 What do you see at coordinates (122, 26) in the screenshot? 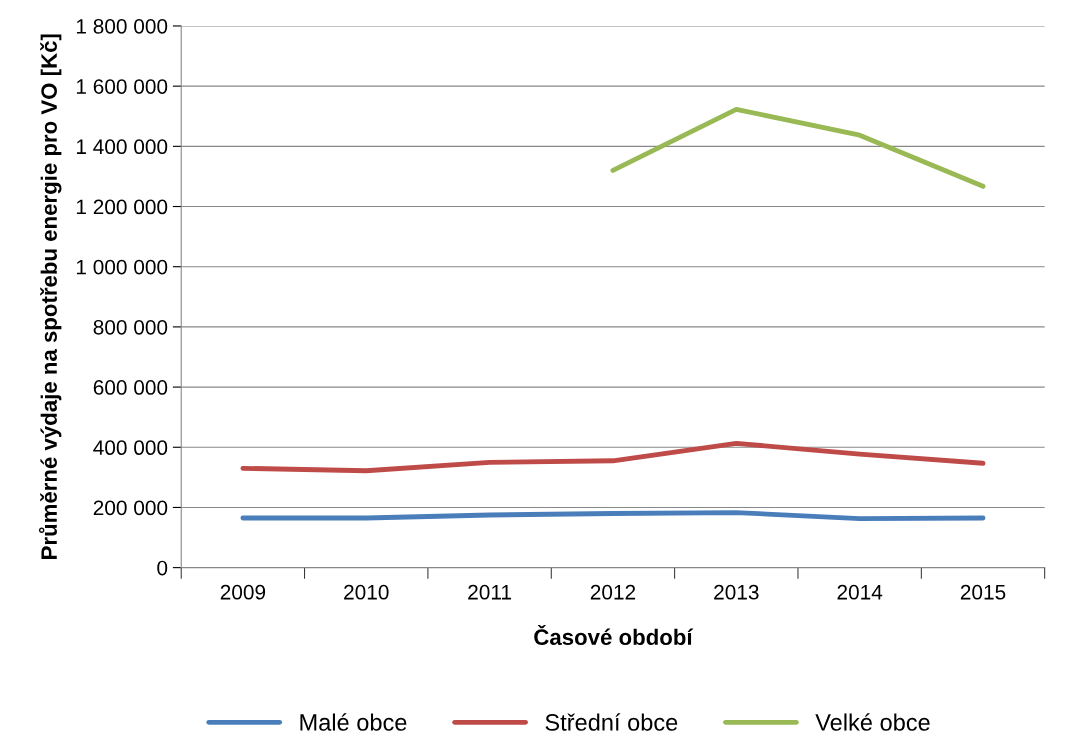
I see `y-tick-label: 1 800 000` at bounding box center [122, 26].